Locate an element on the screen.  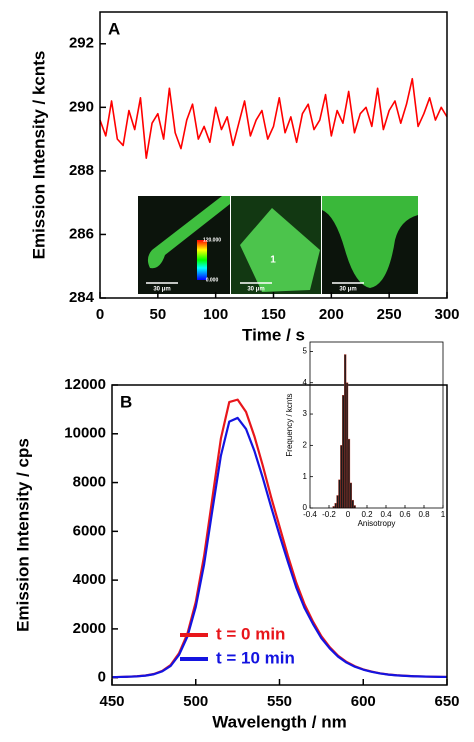
x-tick-label: 300 is located at coordinates (446, 314).